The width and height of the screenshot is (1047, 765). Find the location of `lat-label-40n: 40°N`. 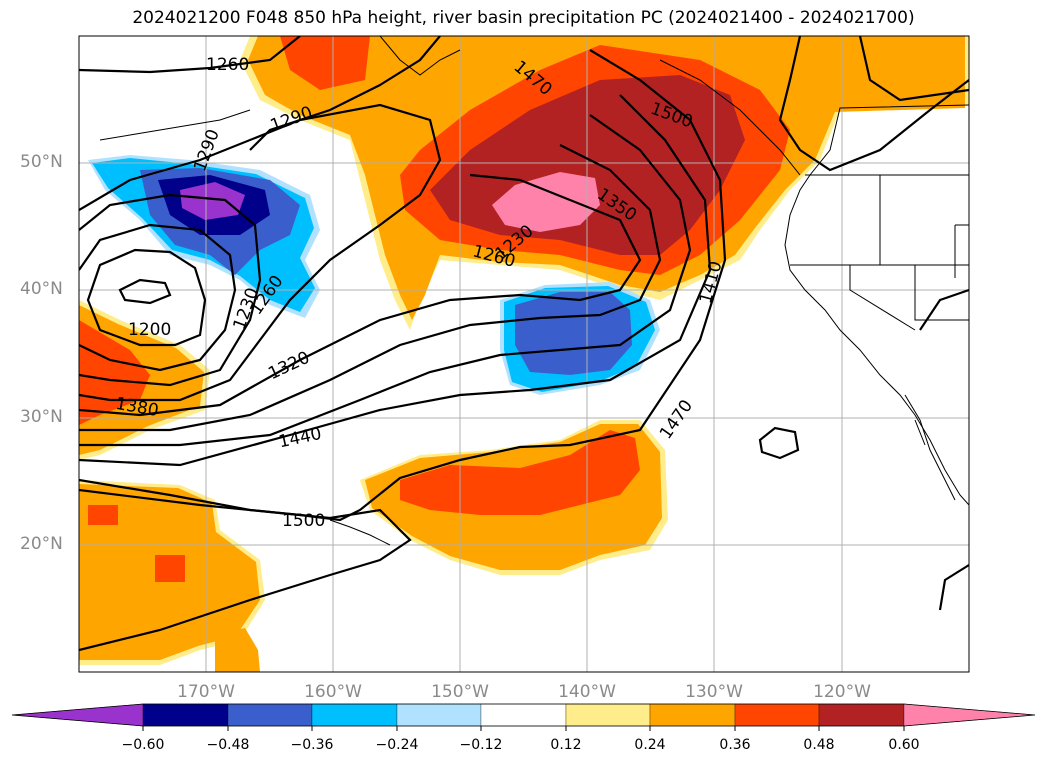

lat-label-40n: 40°N is located at coordinates (41, 289).